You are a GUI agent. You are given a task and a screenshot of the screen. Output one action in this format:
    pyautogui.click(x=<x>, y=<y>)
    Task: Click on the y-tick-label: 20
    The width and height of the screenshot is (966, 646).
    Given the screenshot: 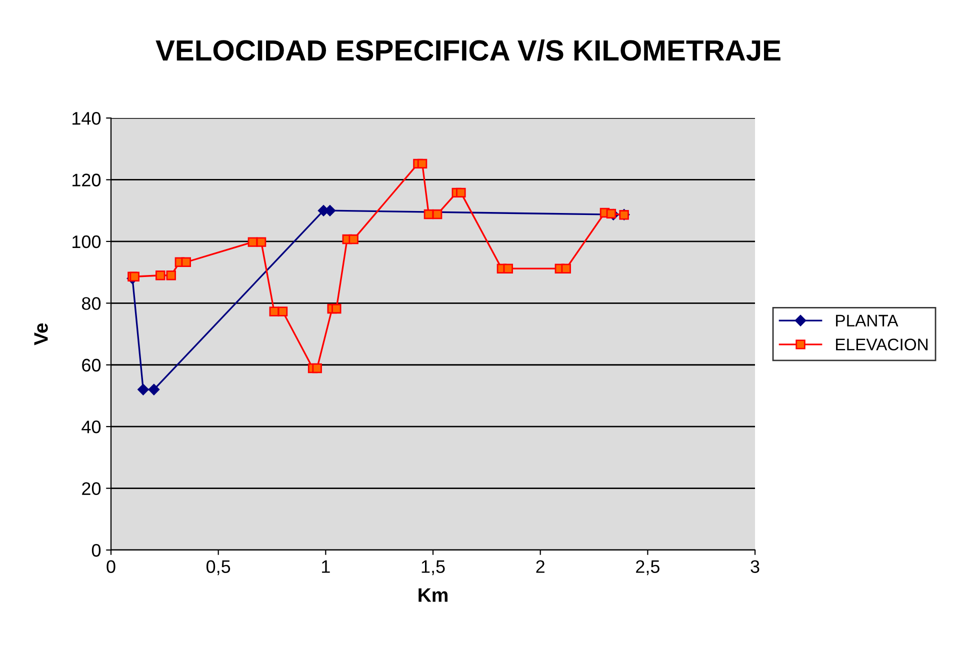 What is the action you would take?
    pyautogui.click(x=91, y=489)
    